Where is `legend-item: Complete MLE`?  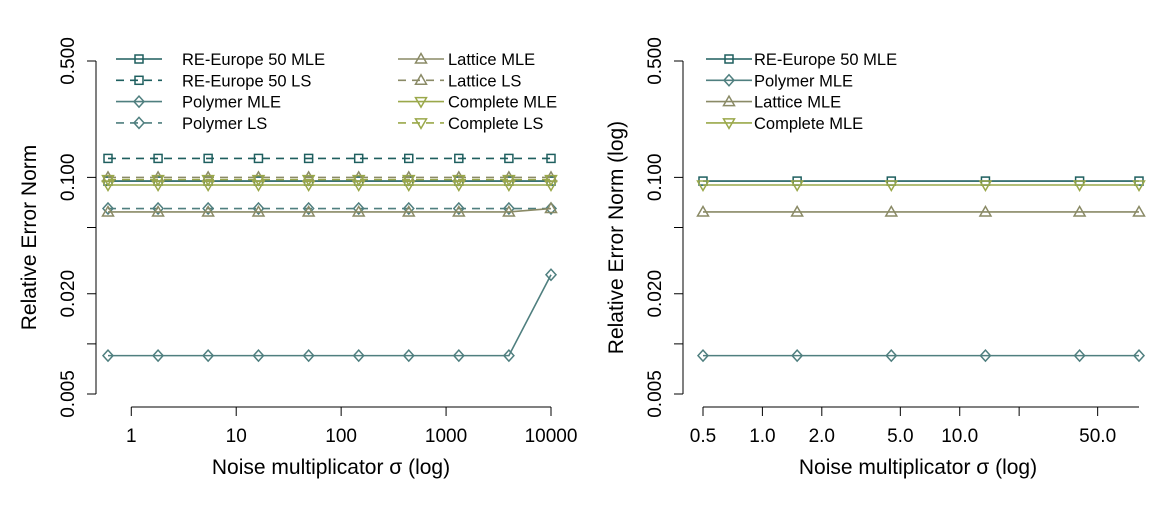
legend-item: Complete MLE is located at coordinates (784, 124).